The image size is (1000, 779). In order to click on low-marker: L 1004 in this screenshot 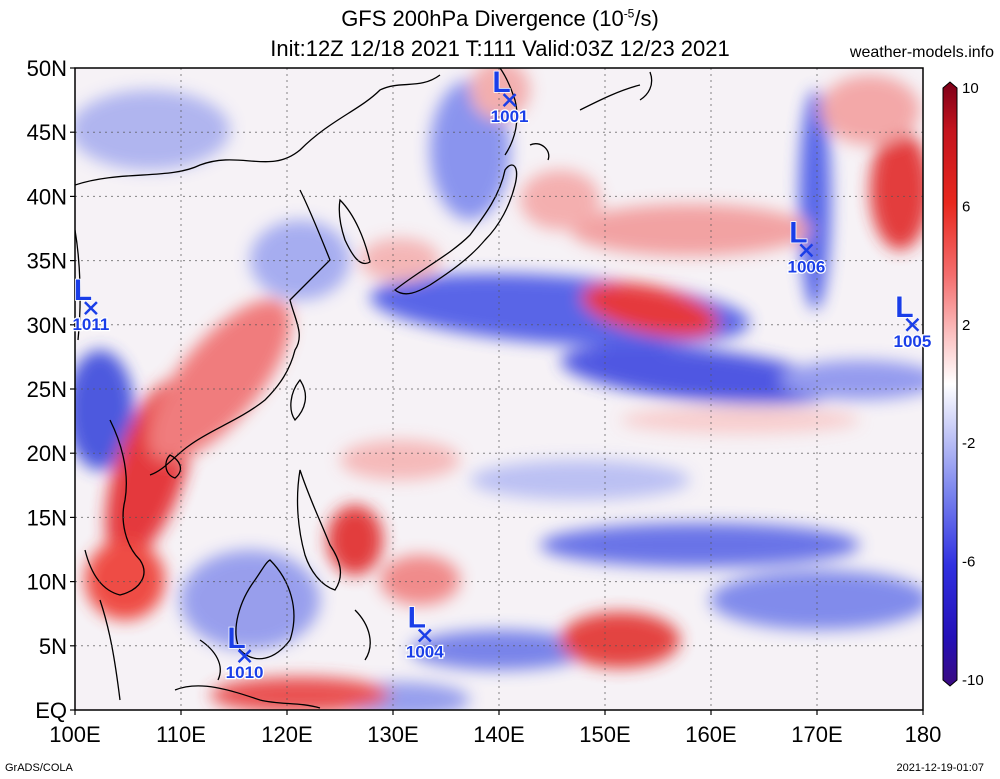, I will do `click(425, 632)`.